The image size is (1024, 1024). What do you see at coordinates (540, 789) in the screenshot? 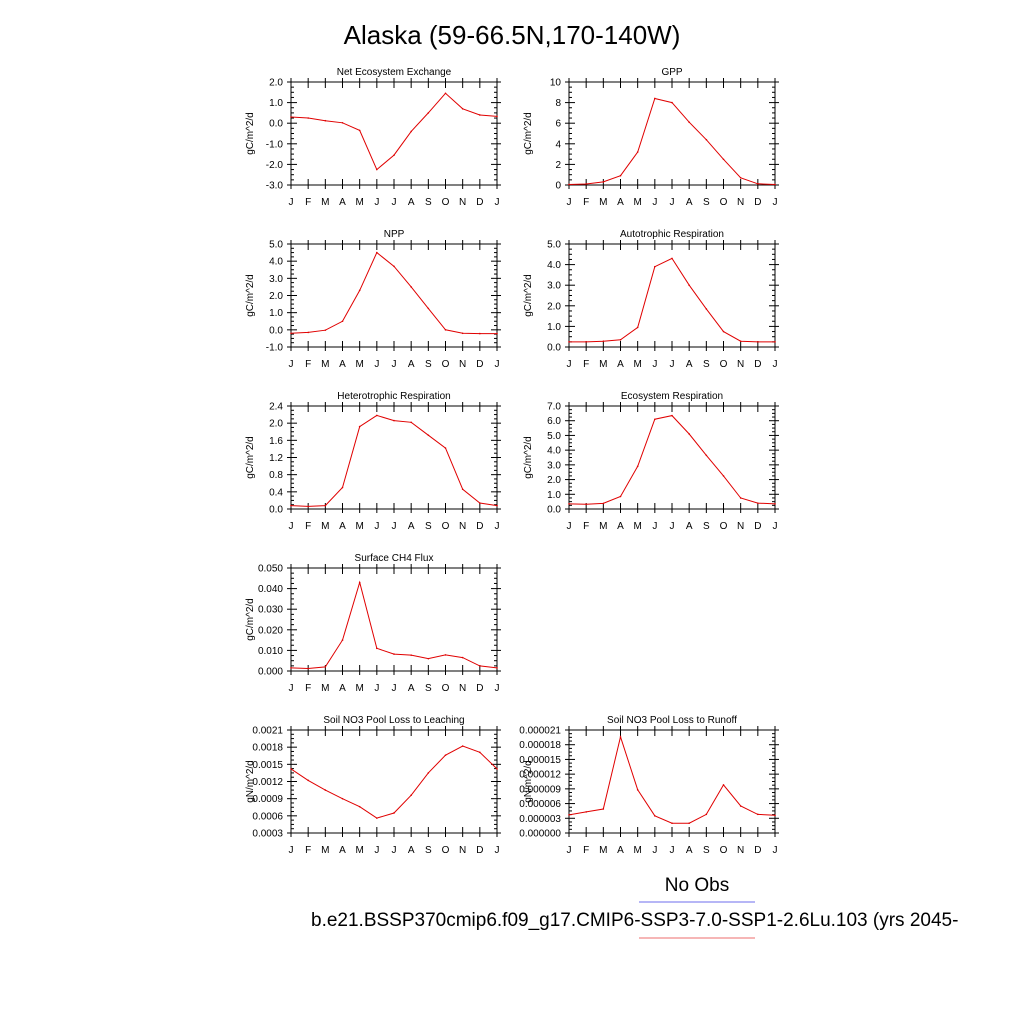
I see `y-tick-label: 0.000009` at bounding box center [540, 789].